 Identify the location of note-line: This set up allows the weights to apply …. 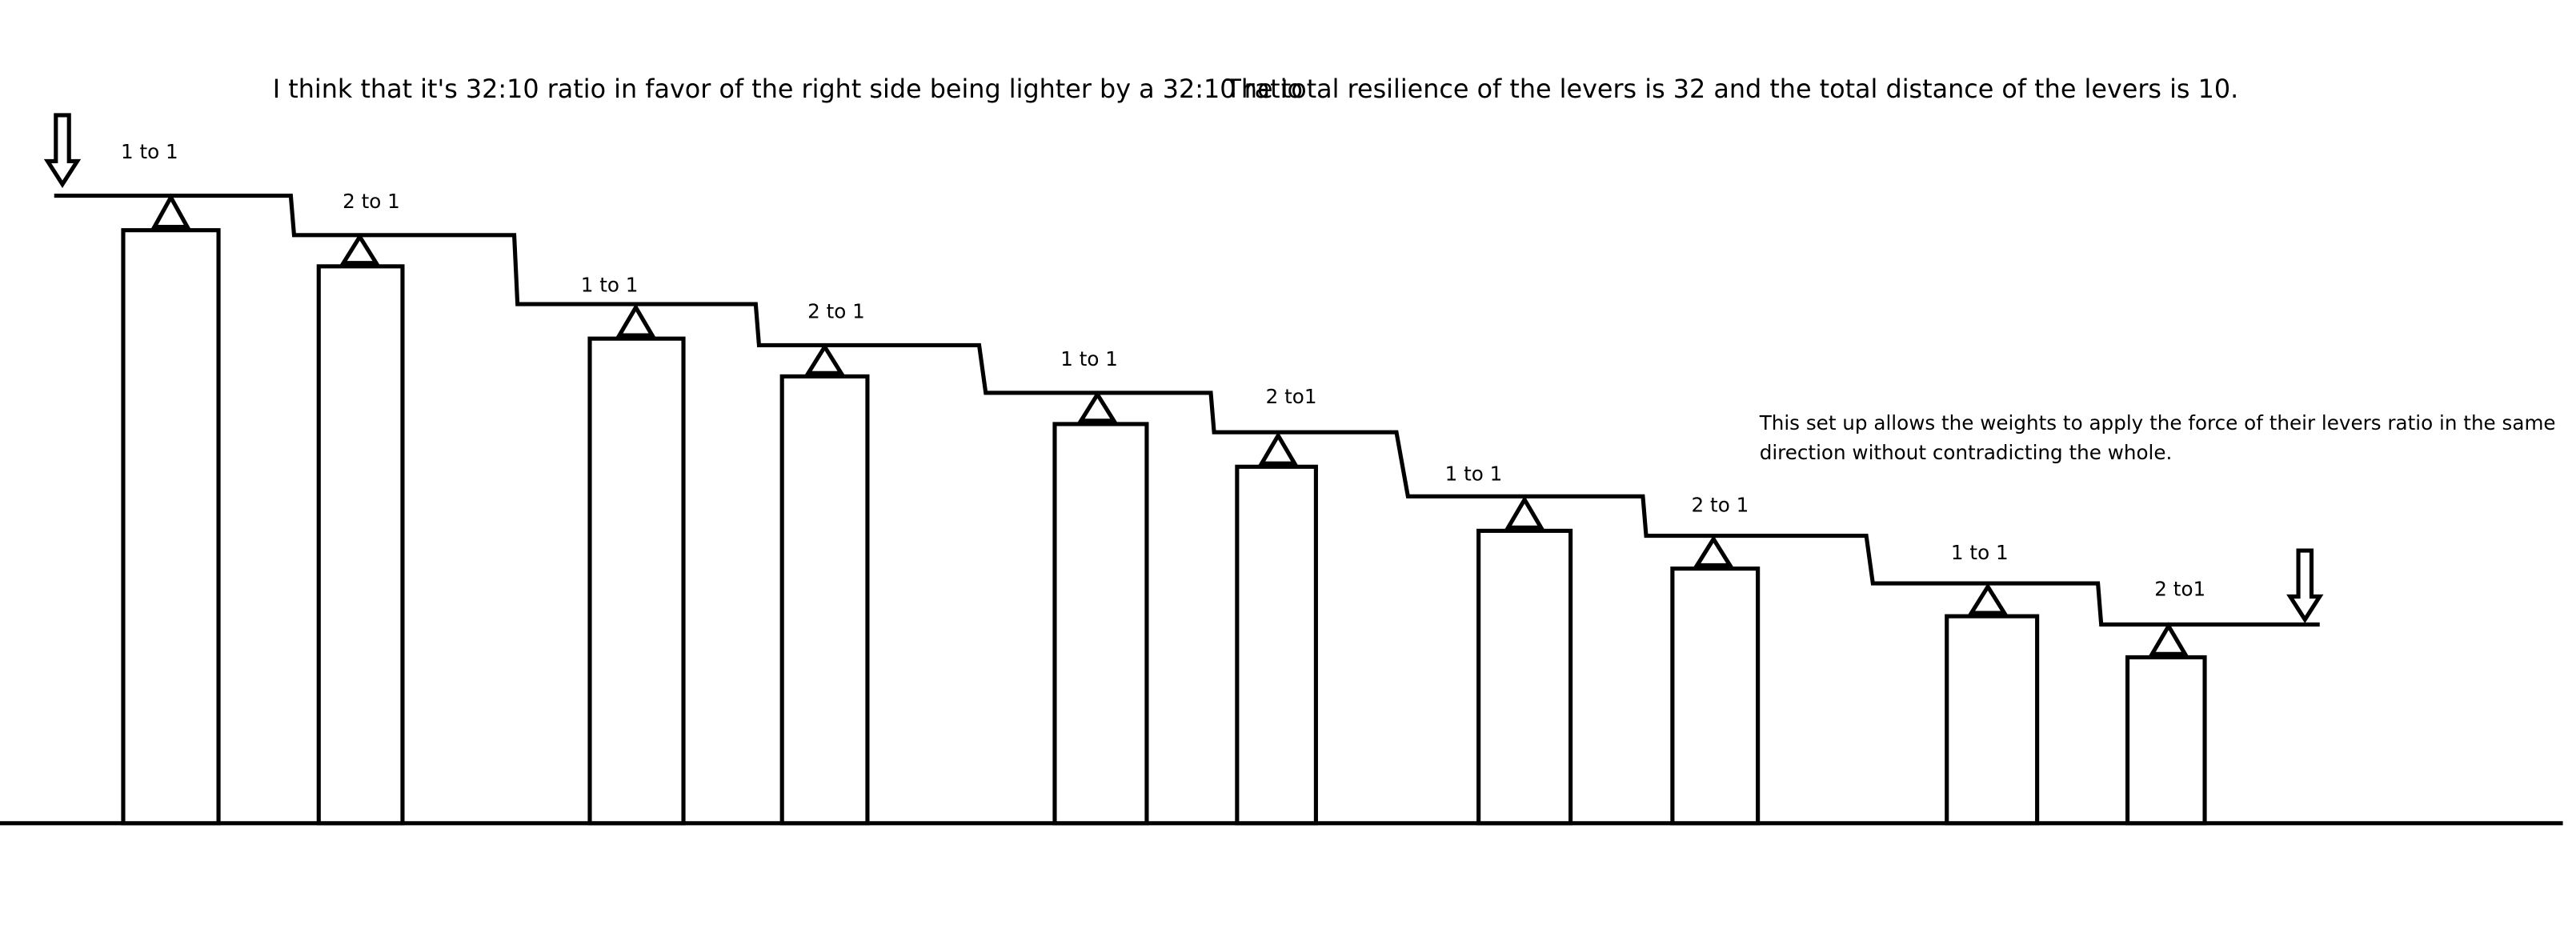
(2157, 423).